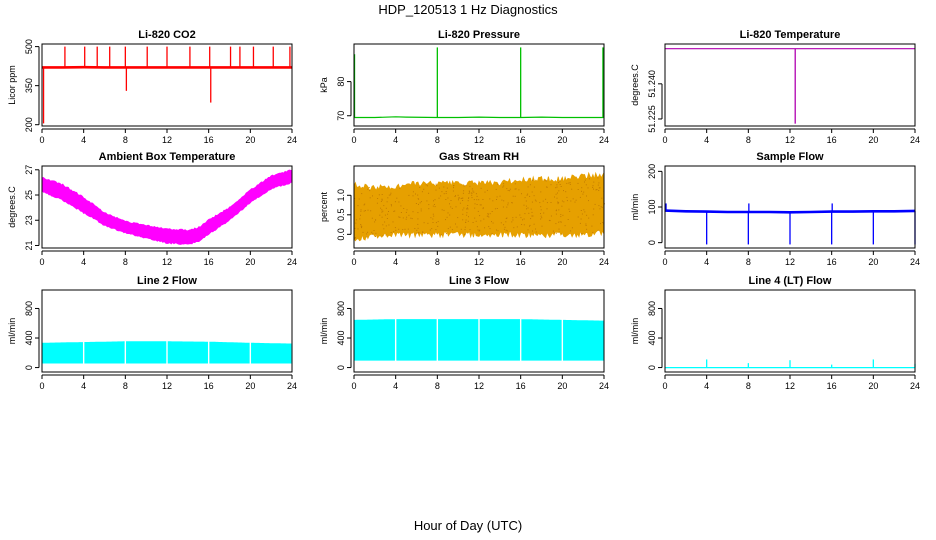 This screenshot has height=540, width=936. Describe the element at coordinates (790, 386) in the screenshot. I see `x-tick-label: 12` at that location.